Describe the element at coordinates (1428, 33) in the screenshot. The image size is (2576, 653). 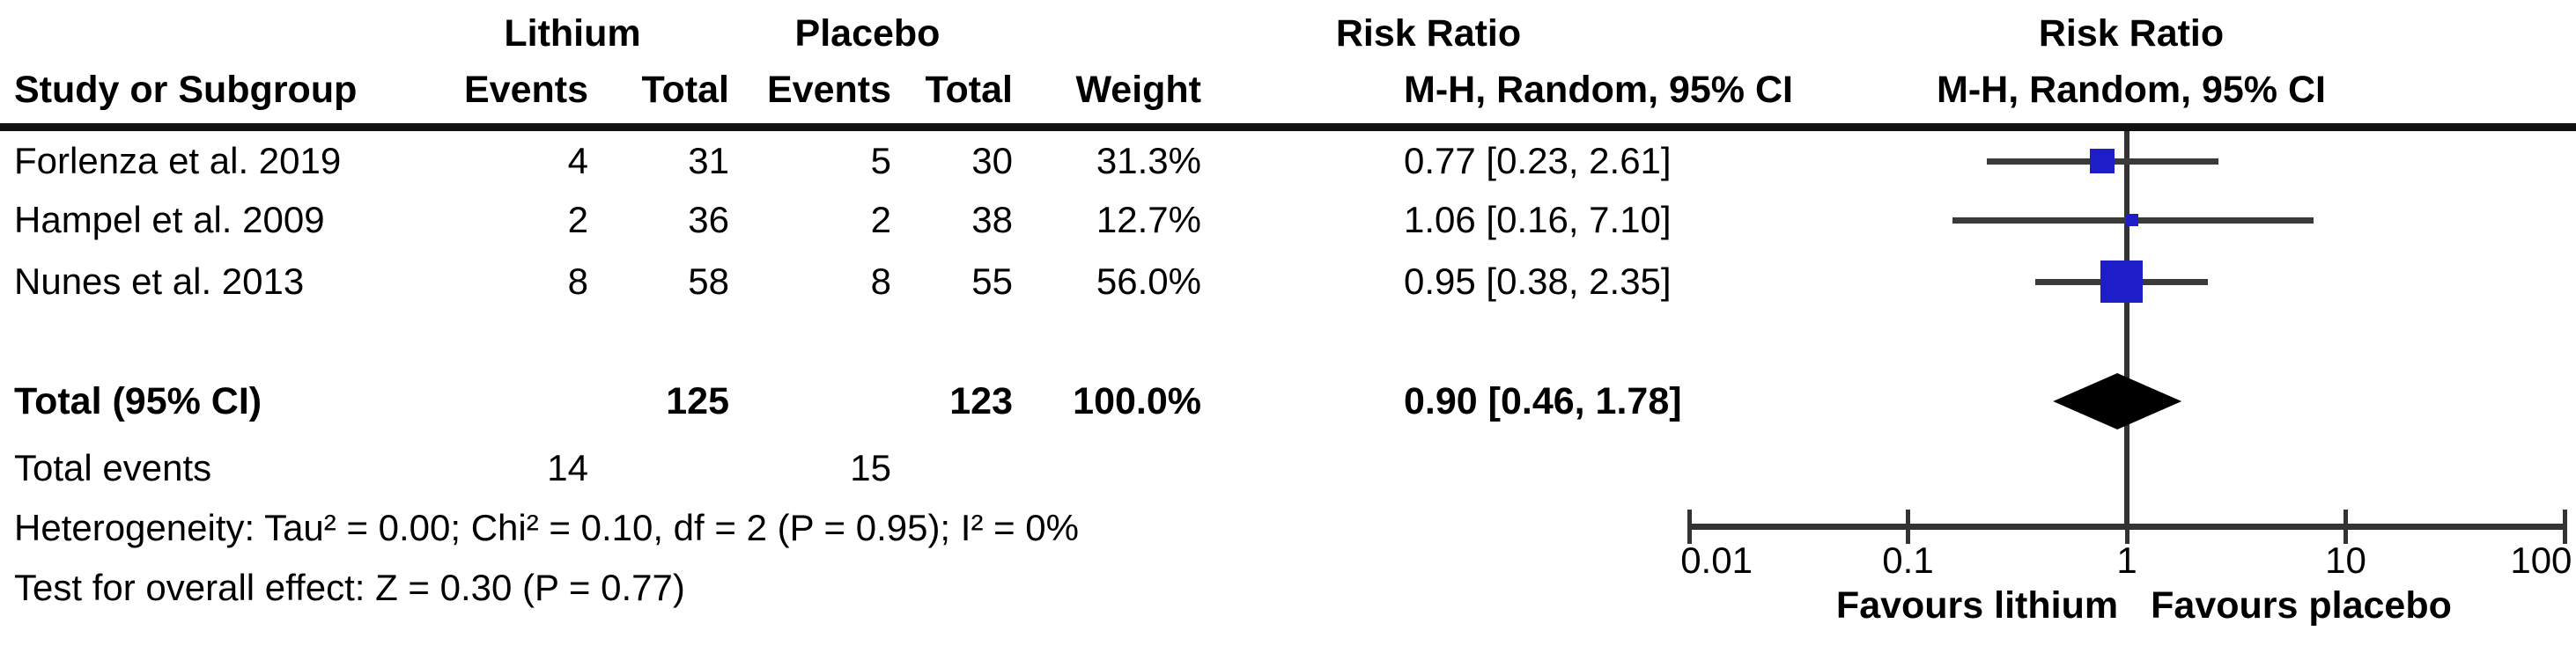
I see `group-header-risk-ratio: Risk Ratio` at that location.